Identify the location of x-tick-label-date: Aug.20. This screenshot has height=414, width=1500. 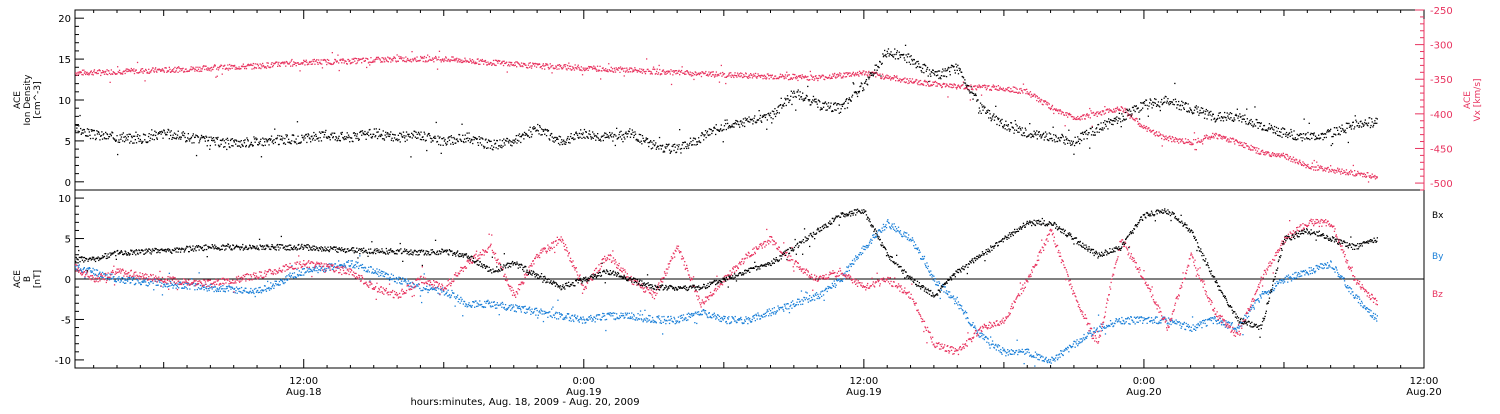
(1423, 392).